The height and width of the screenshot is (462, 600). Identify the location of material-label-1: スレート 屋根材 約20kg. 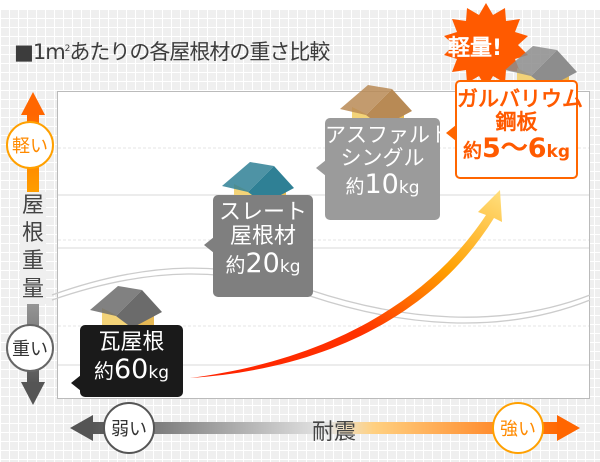
(263, 246).